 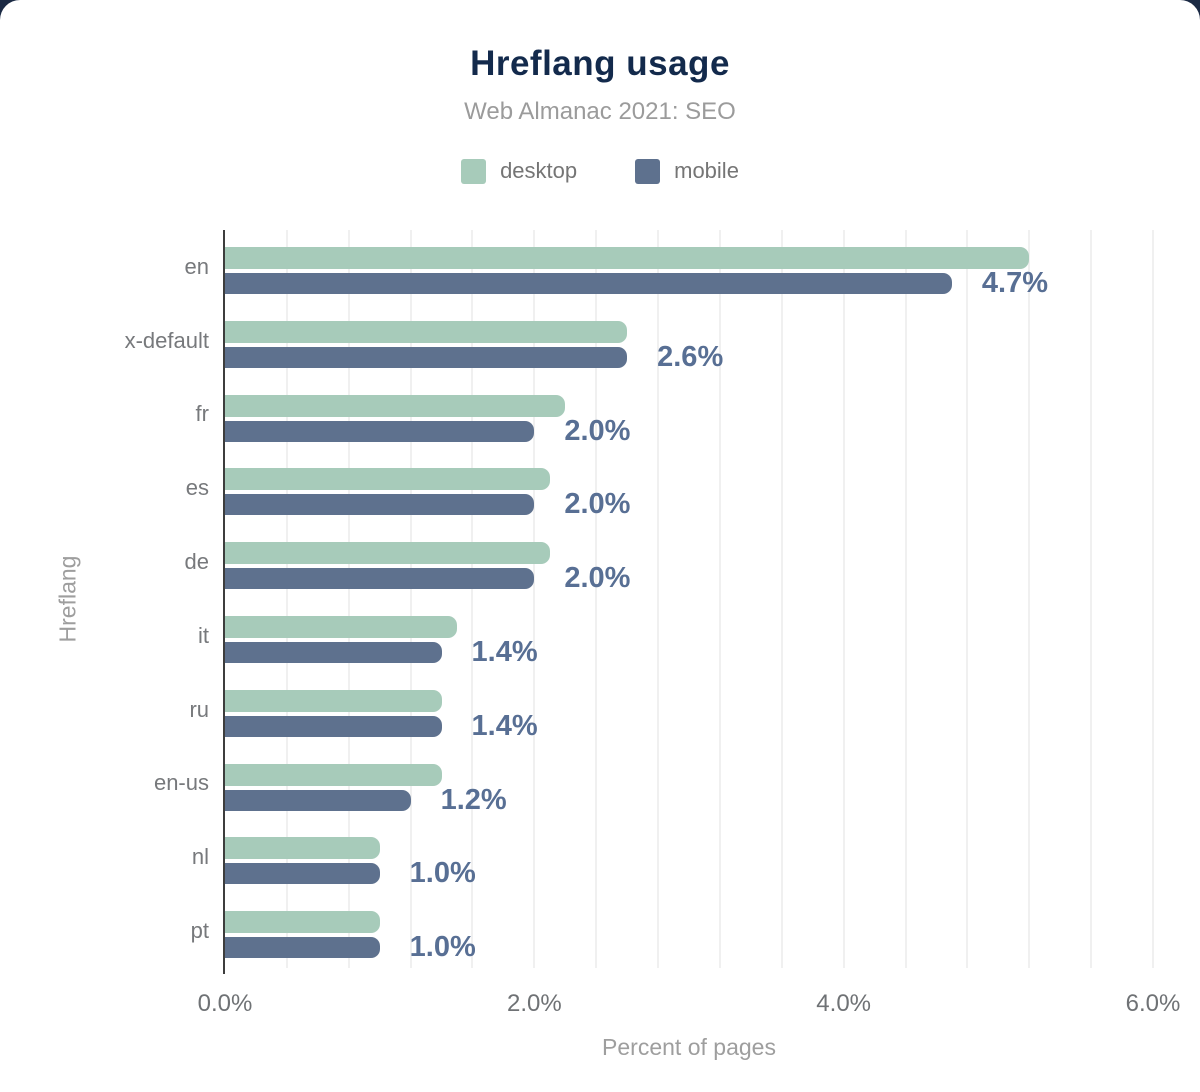 What do you see at coordinates (200, 857) in the screenshot?
I see `category-label: nl` at bounding box center [200, 857].